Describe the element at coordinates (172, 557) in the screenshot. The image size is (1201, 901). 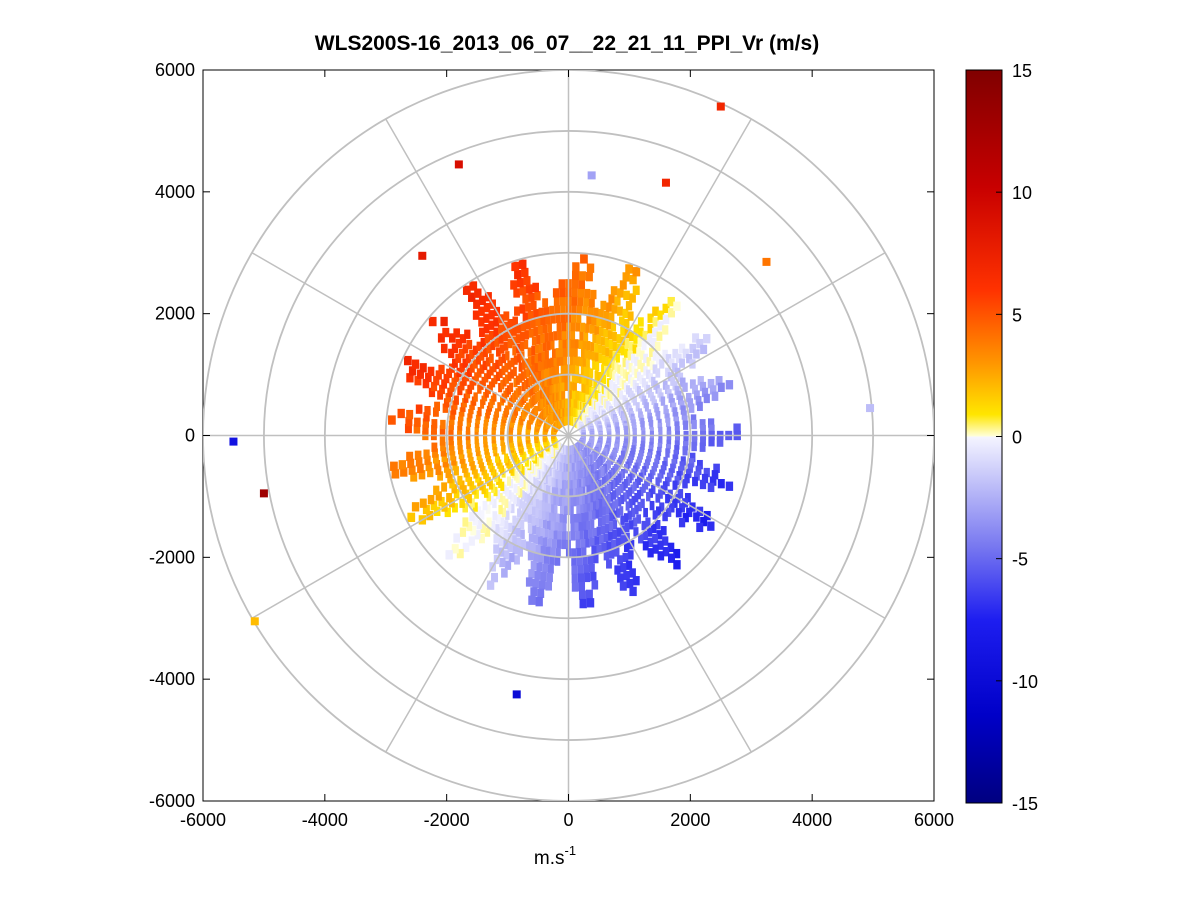
I see `y-tick-label-4: -2000` at that location.